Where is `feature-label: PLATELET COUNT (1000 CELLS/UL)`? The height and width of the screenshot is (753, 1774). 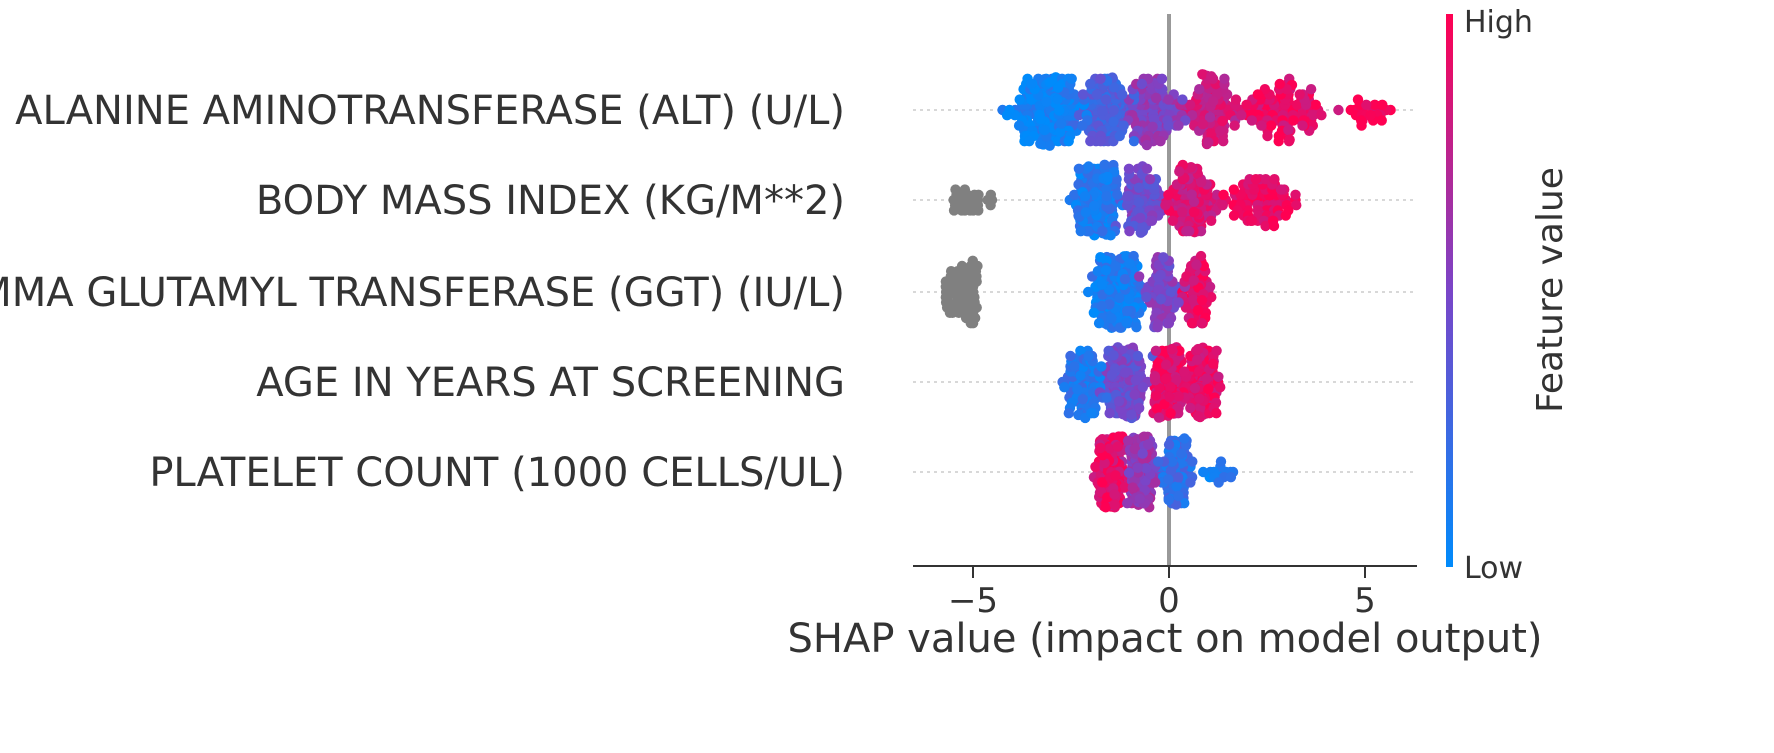
feature-label: PLATELET COUNT (1000 CELLS/UL) is located at coordinates (497, 473).